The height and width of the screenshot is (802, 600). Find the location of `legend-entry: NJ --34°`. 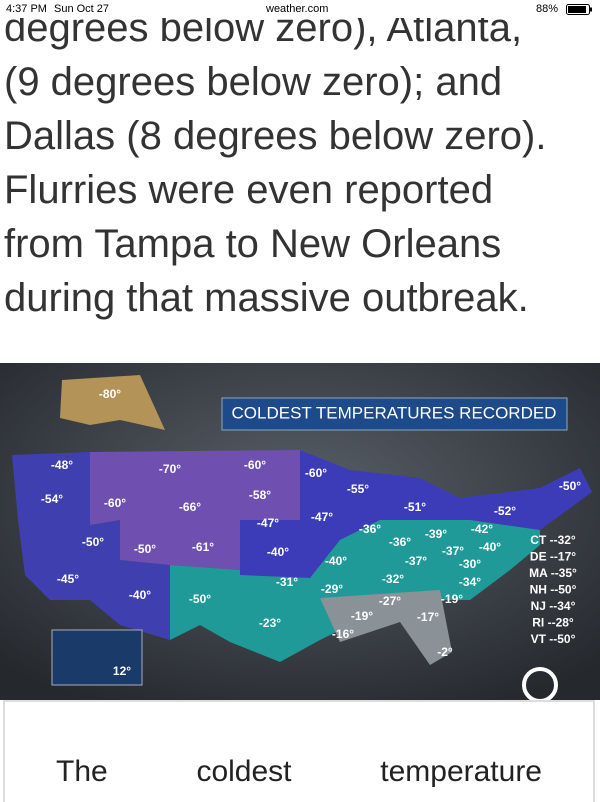

legend-entry: NJ --34° is located at coordinates (553, 606).